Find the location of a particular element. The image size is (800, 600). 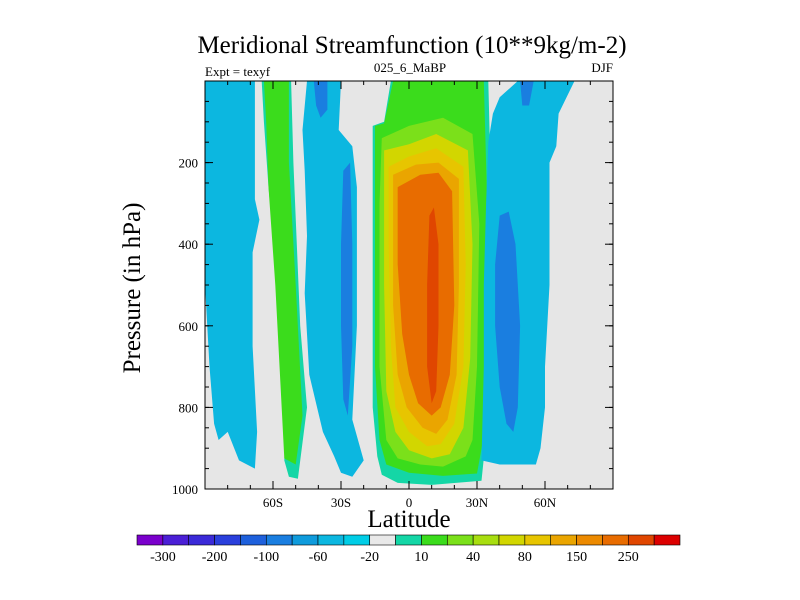

colorbar-label: 250 is located at coordinates (628, 557).